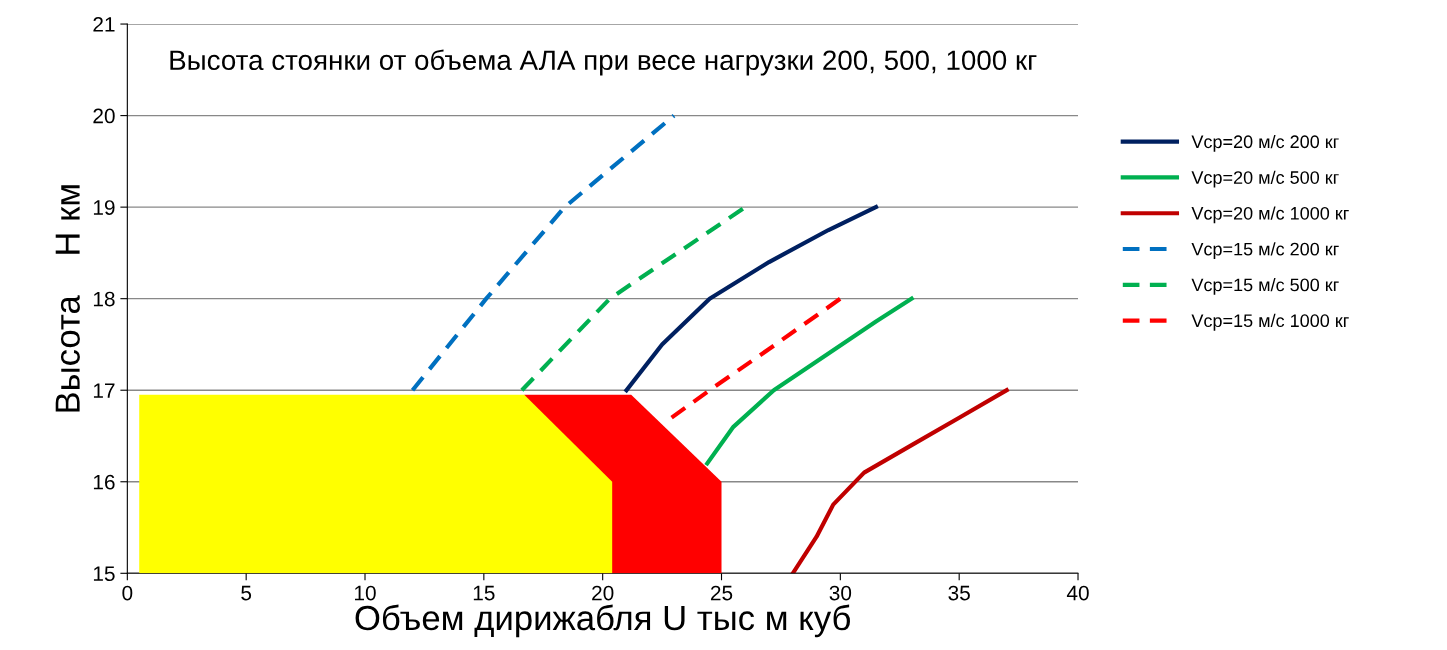 This screenshot has height=650, width=1447. Describe the element at coordinates (1265, 251) in the screenshot. I see `legend-label: Vcp=15 м/с 200 кг` at that location.